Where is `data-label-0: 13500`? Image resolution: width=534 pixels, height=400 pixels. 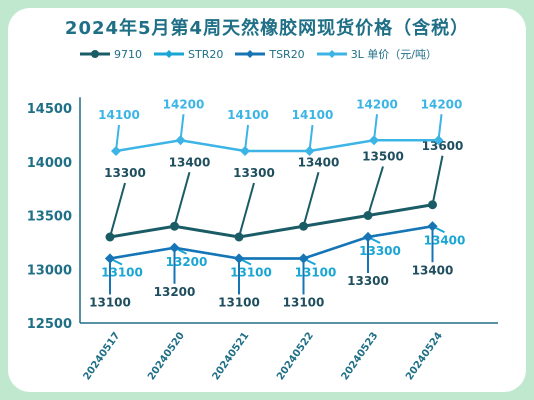
data-label-0: 13500 is located at coordinates (383, 157).